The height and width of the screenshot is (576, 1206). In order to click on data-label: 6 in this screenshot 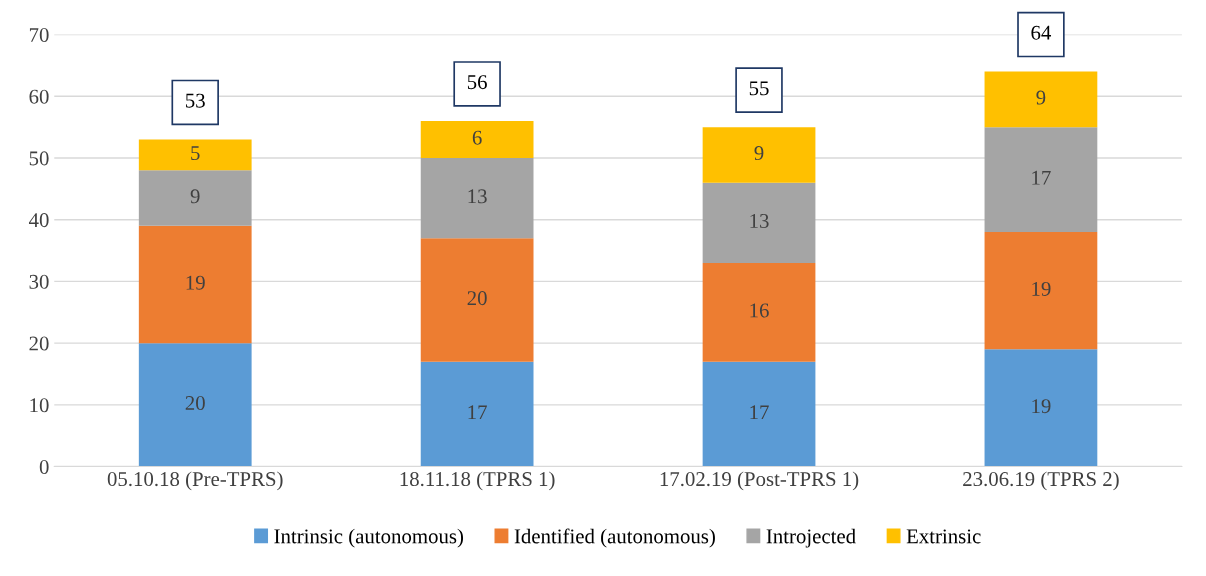, I will do `click(477, 137)`.